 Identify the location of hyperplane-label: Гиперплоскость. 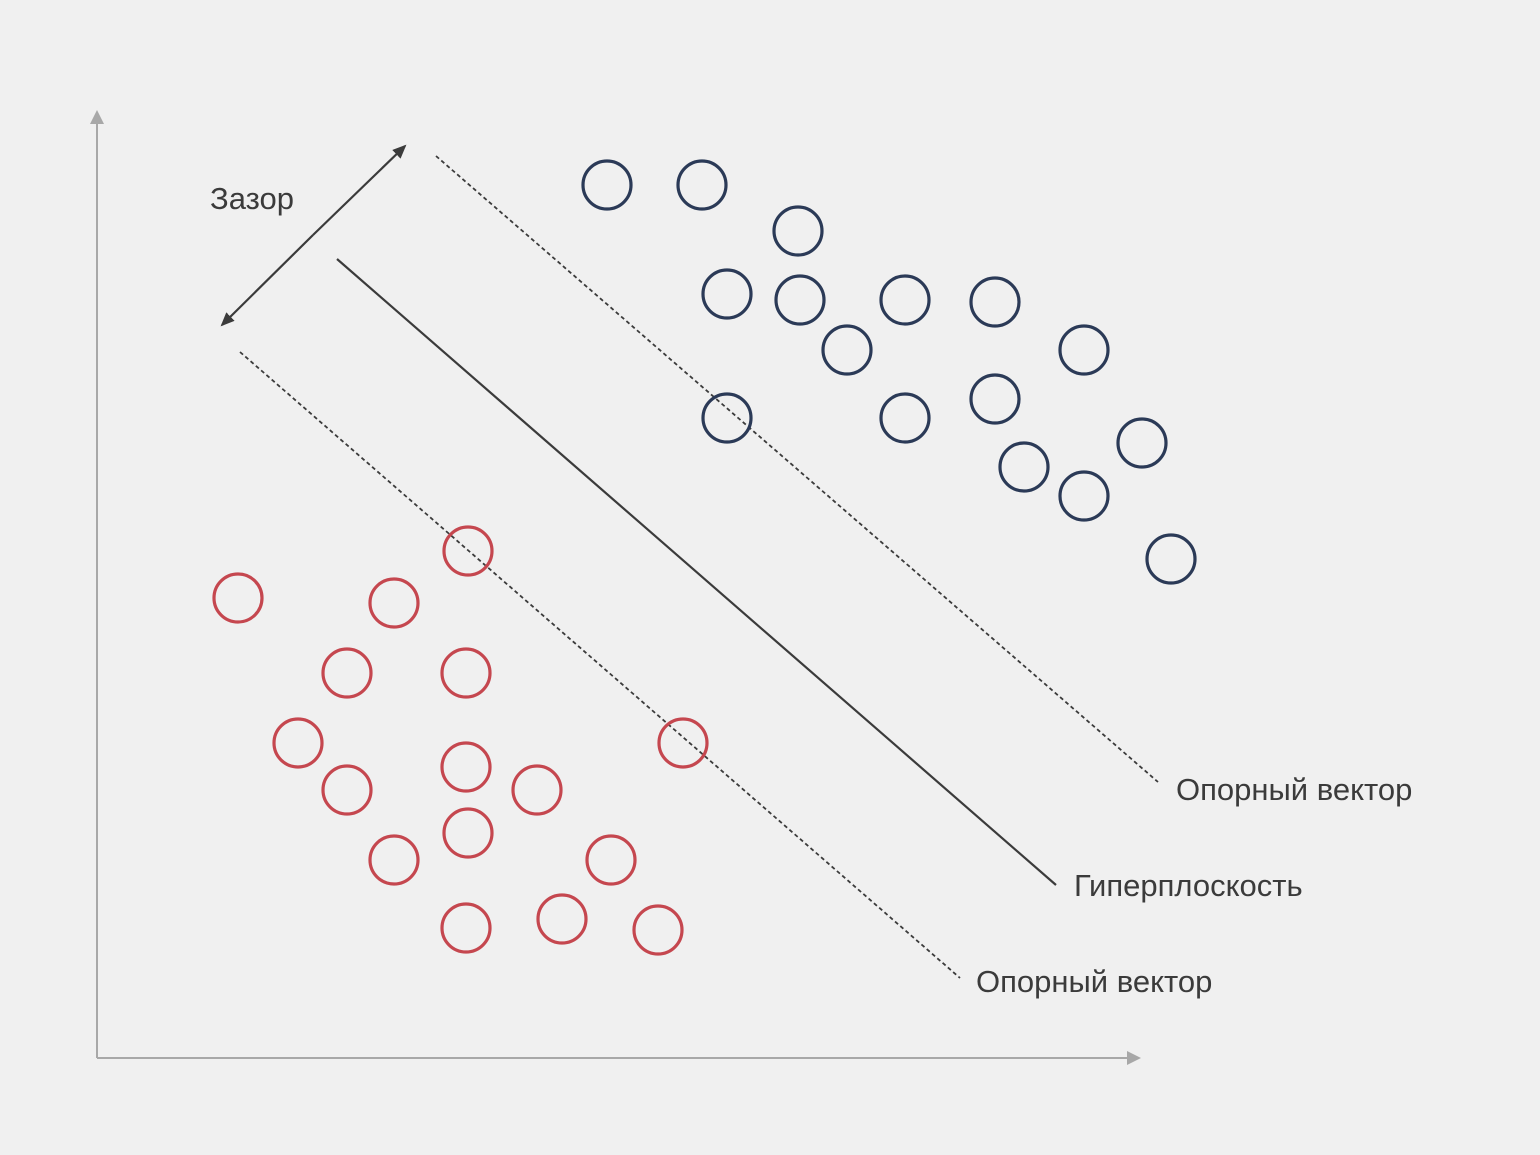
(1188, 885).